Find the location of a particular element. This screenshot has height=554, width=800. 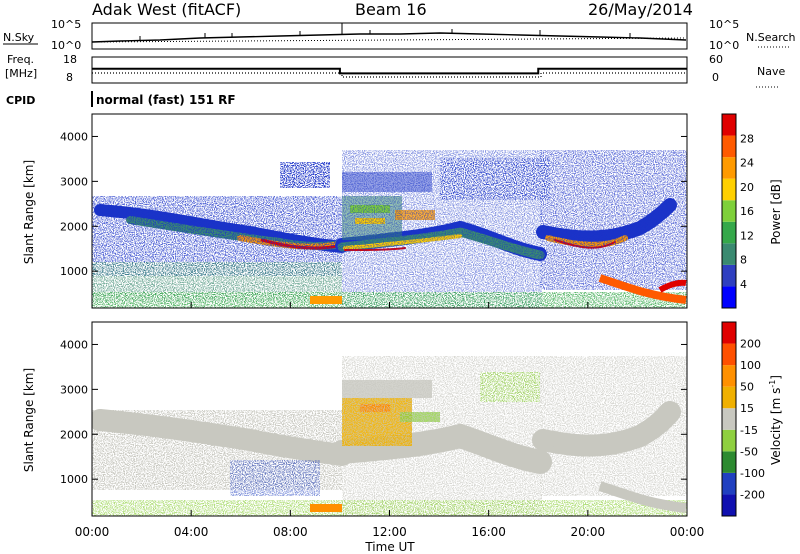

nsky-spikes is located at coordinates (385, 32).